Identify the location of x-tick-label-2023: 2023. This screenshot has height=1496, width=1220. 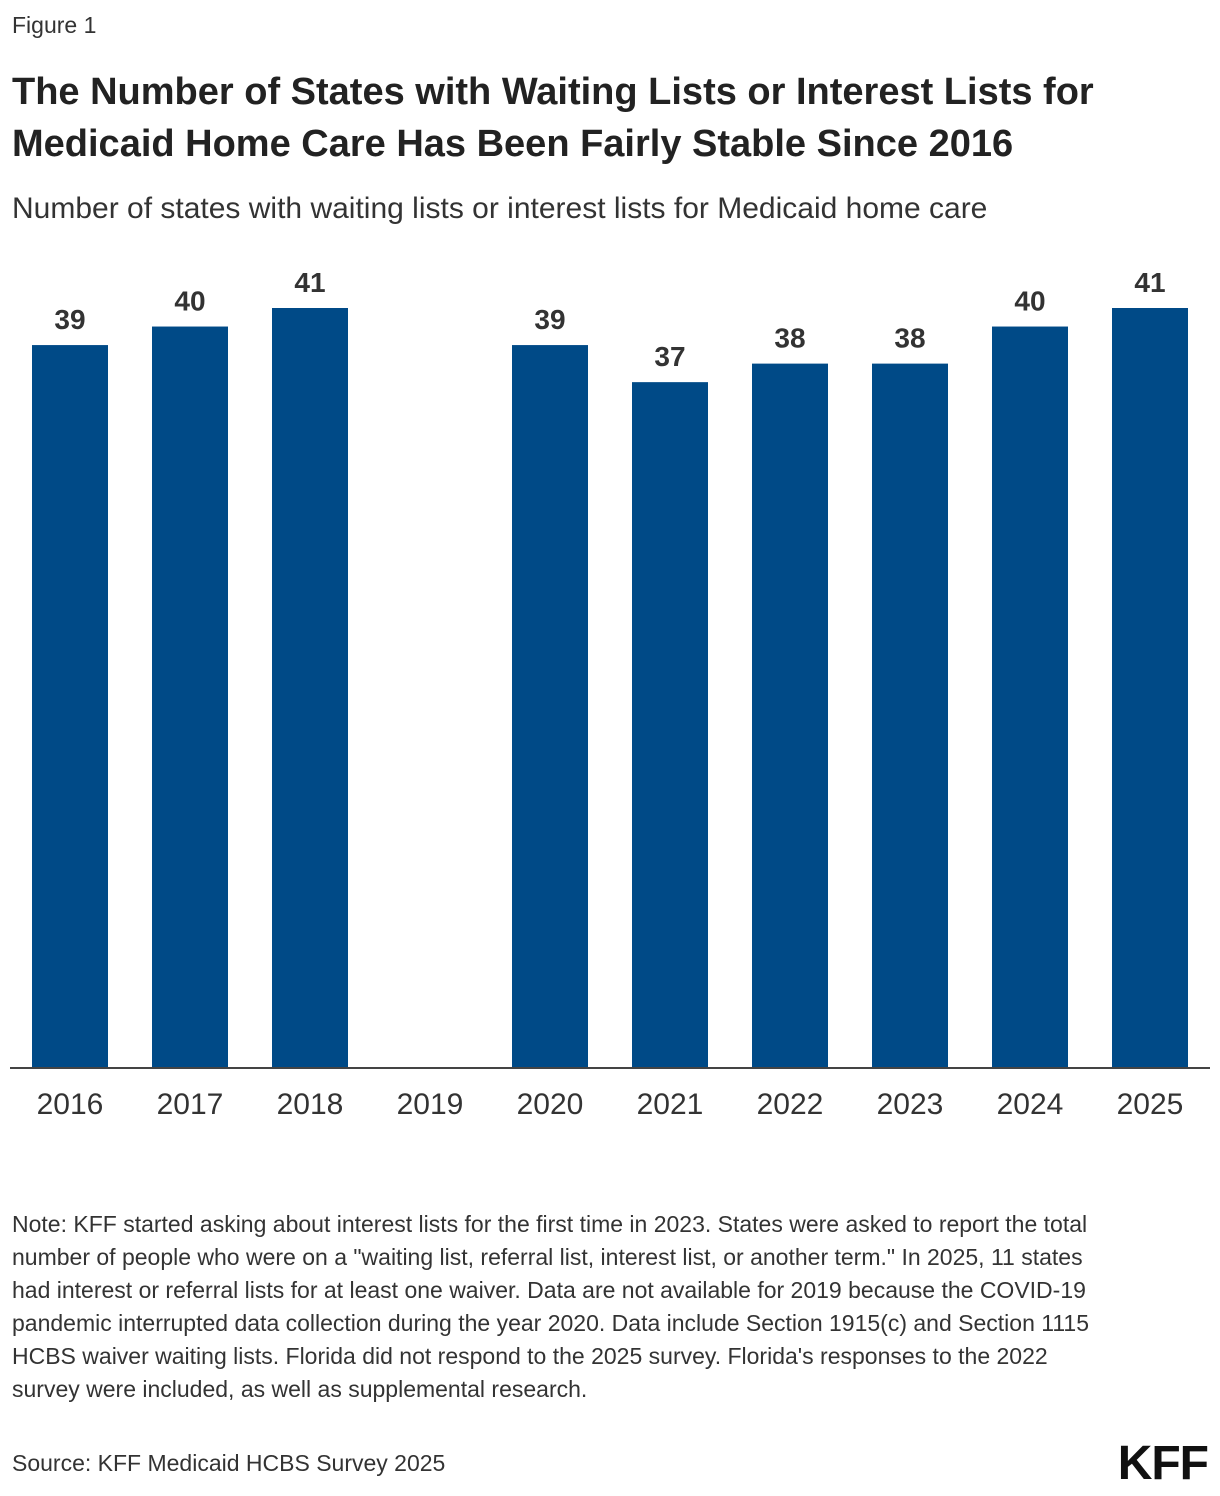
(910, 1104).